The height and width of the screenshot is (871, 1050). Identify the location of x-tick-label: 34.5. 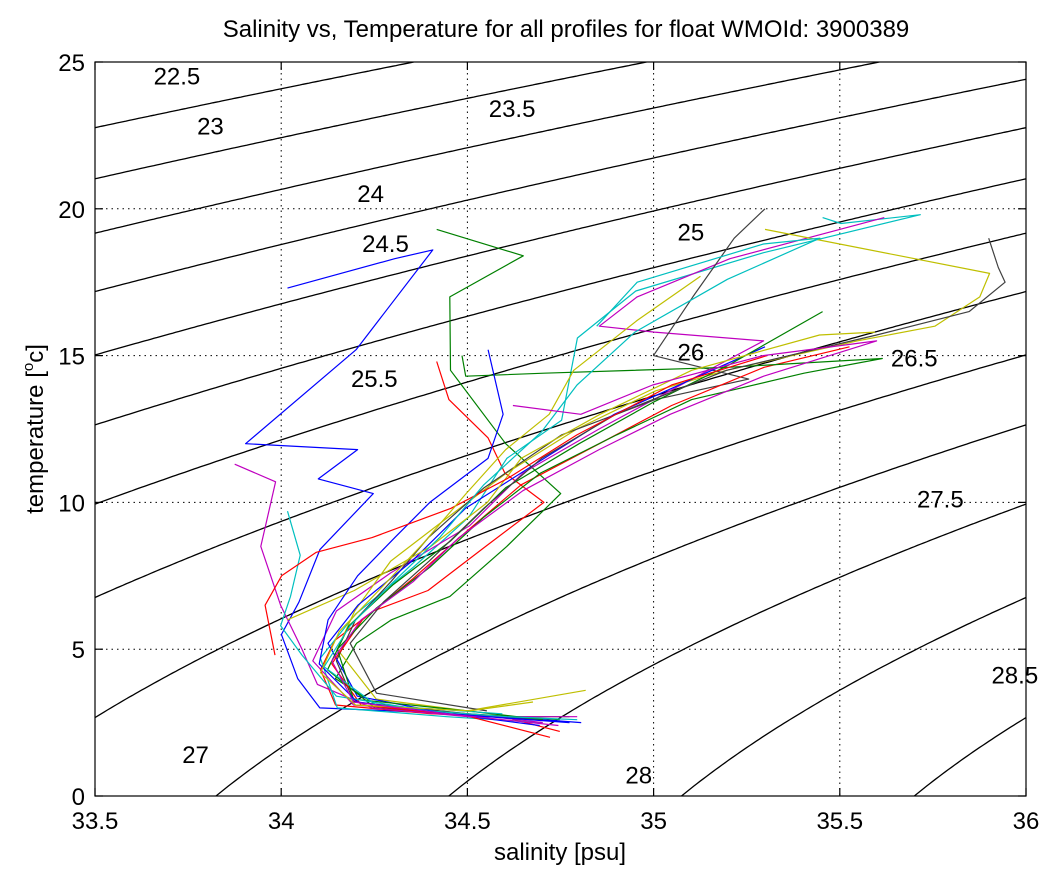
(467, 821).